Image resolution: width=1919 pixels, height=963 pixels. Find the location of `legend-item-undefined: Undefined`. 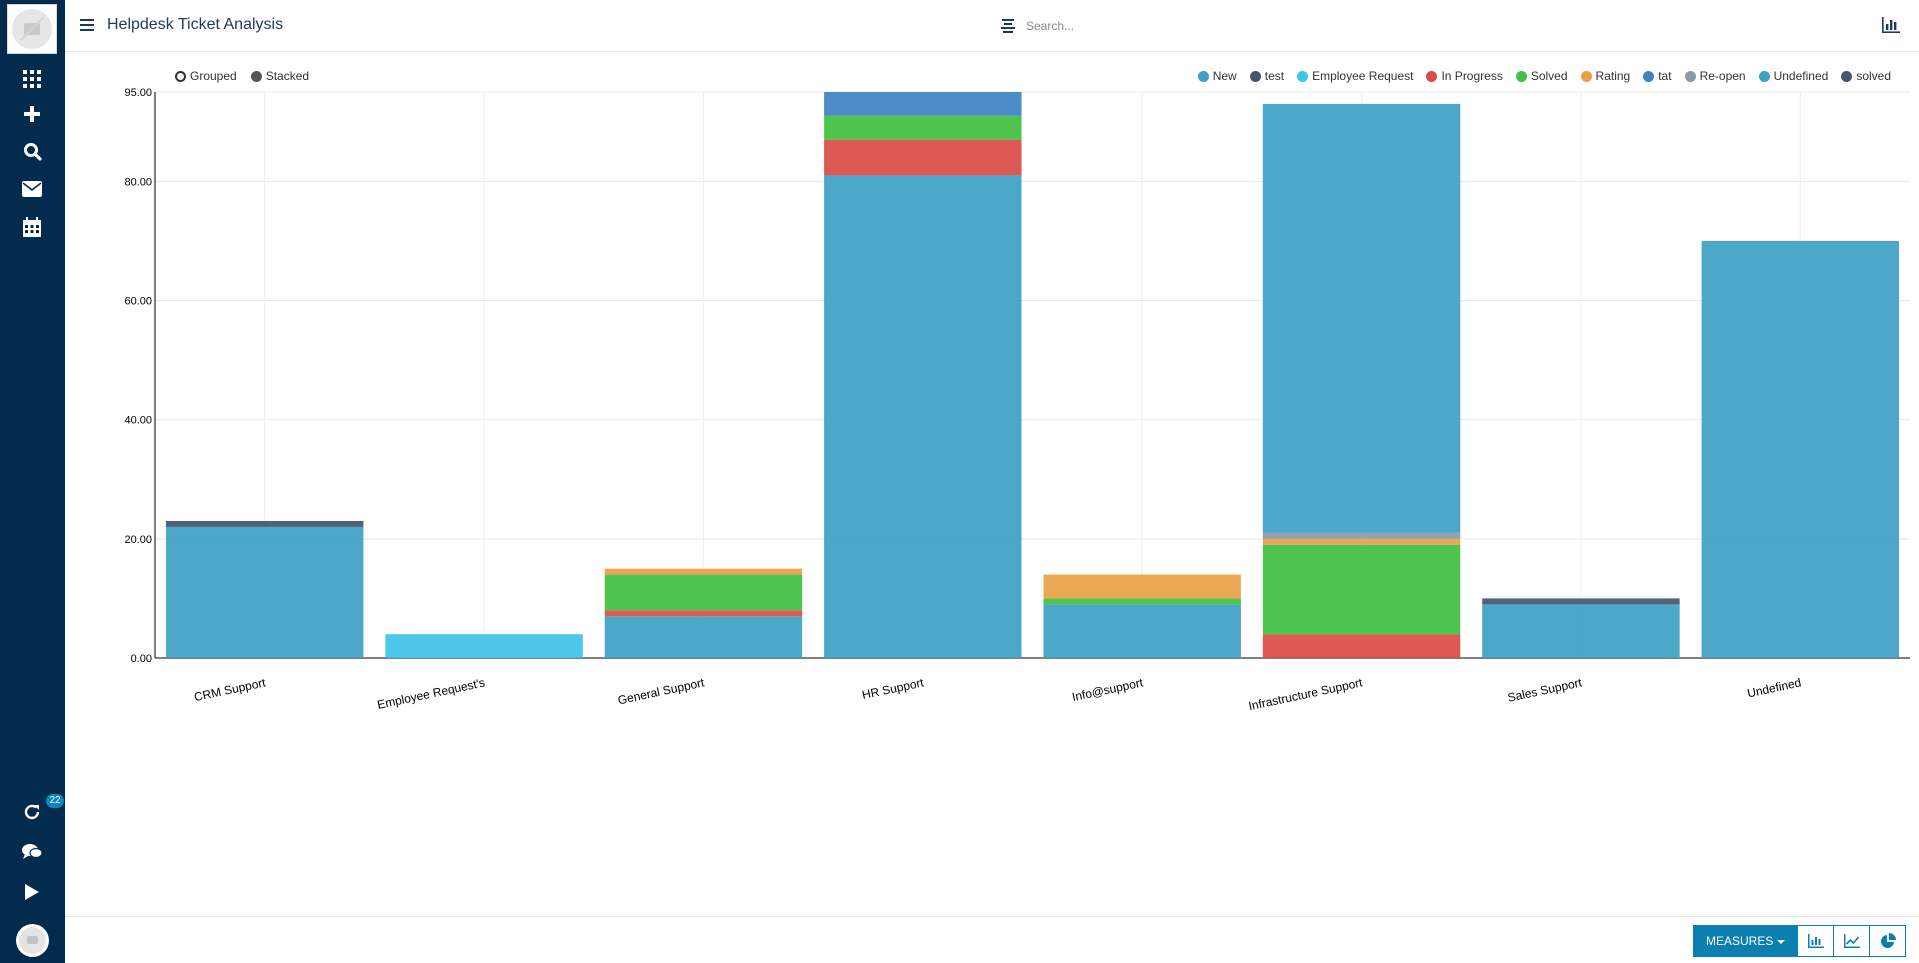

legend-item-undefined: Undefined is located at coordinates (1793, 76).